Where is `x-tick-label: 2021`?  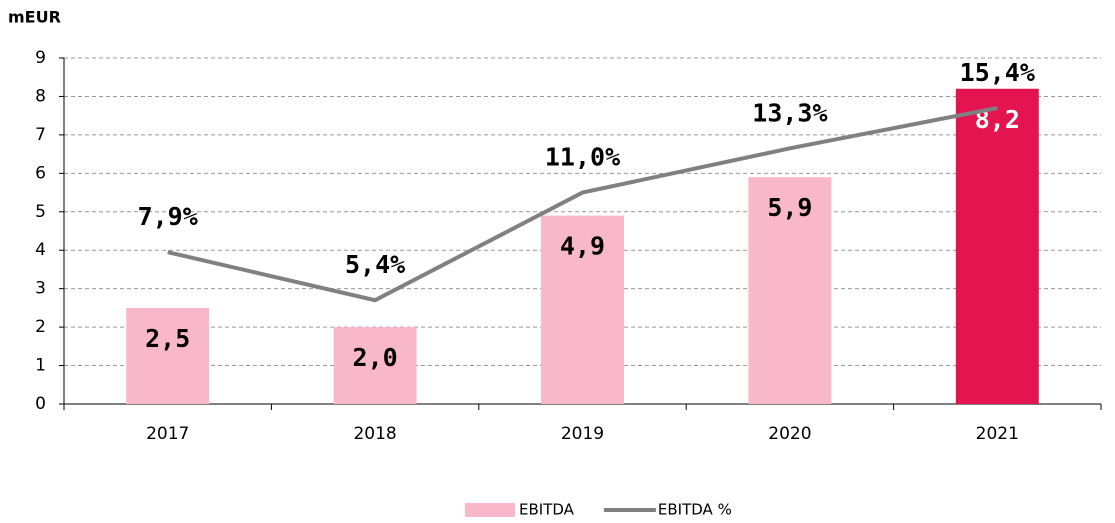 x-tick-label: 2021 is located at coordinates (997, 434).